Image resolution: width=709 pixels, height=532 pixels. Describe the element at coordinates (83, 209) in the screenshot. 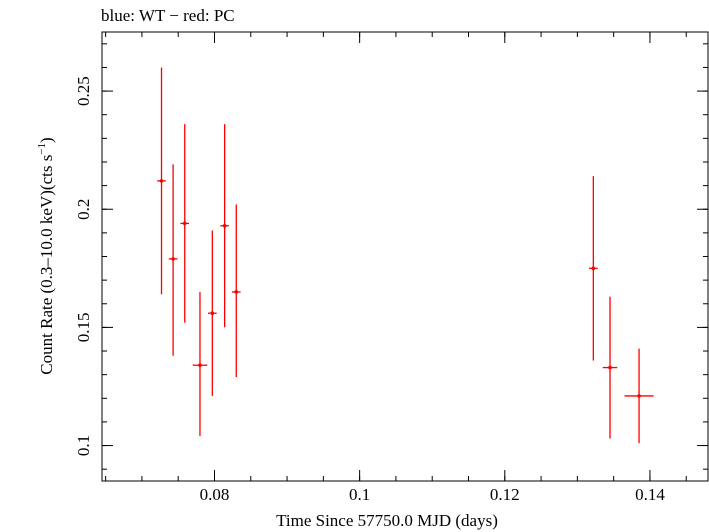

I see `y-tick-label: 0.2` at that location.